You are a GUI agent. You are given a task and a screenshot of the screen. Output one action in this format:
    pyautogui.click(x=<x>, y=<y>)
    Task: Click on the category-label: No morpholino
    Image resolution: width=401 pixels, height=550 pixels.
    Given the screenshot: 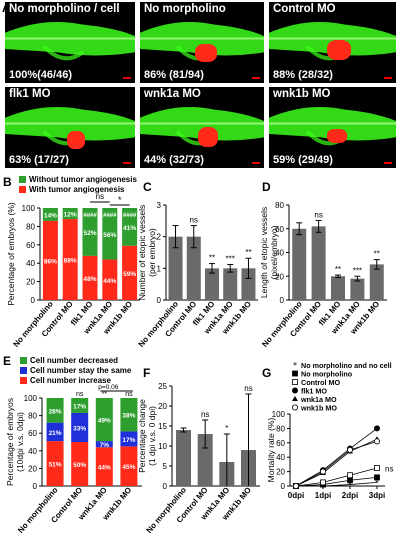 What is the action you would take?
    pyautogui.click(x=38, y=509)
    